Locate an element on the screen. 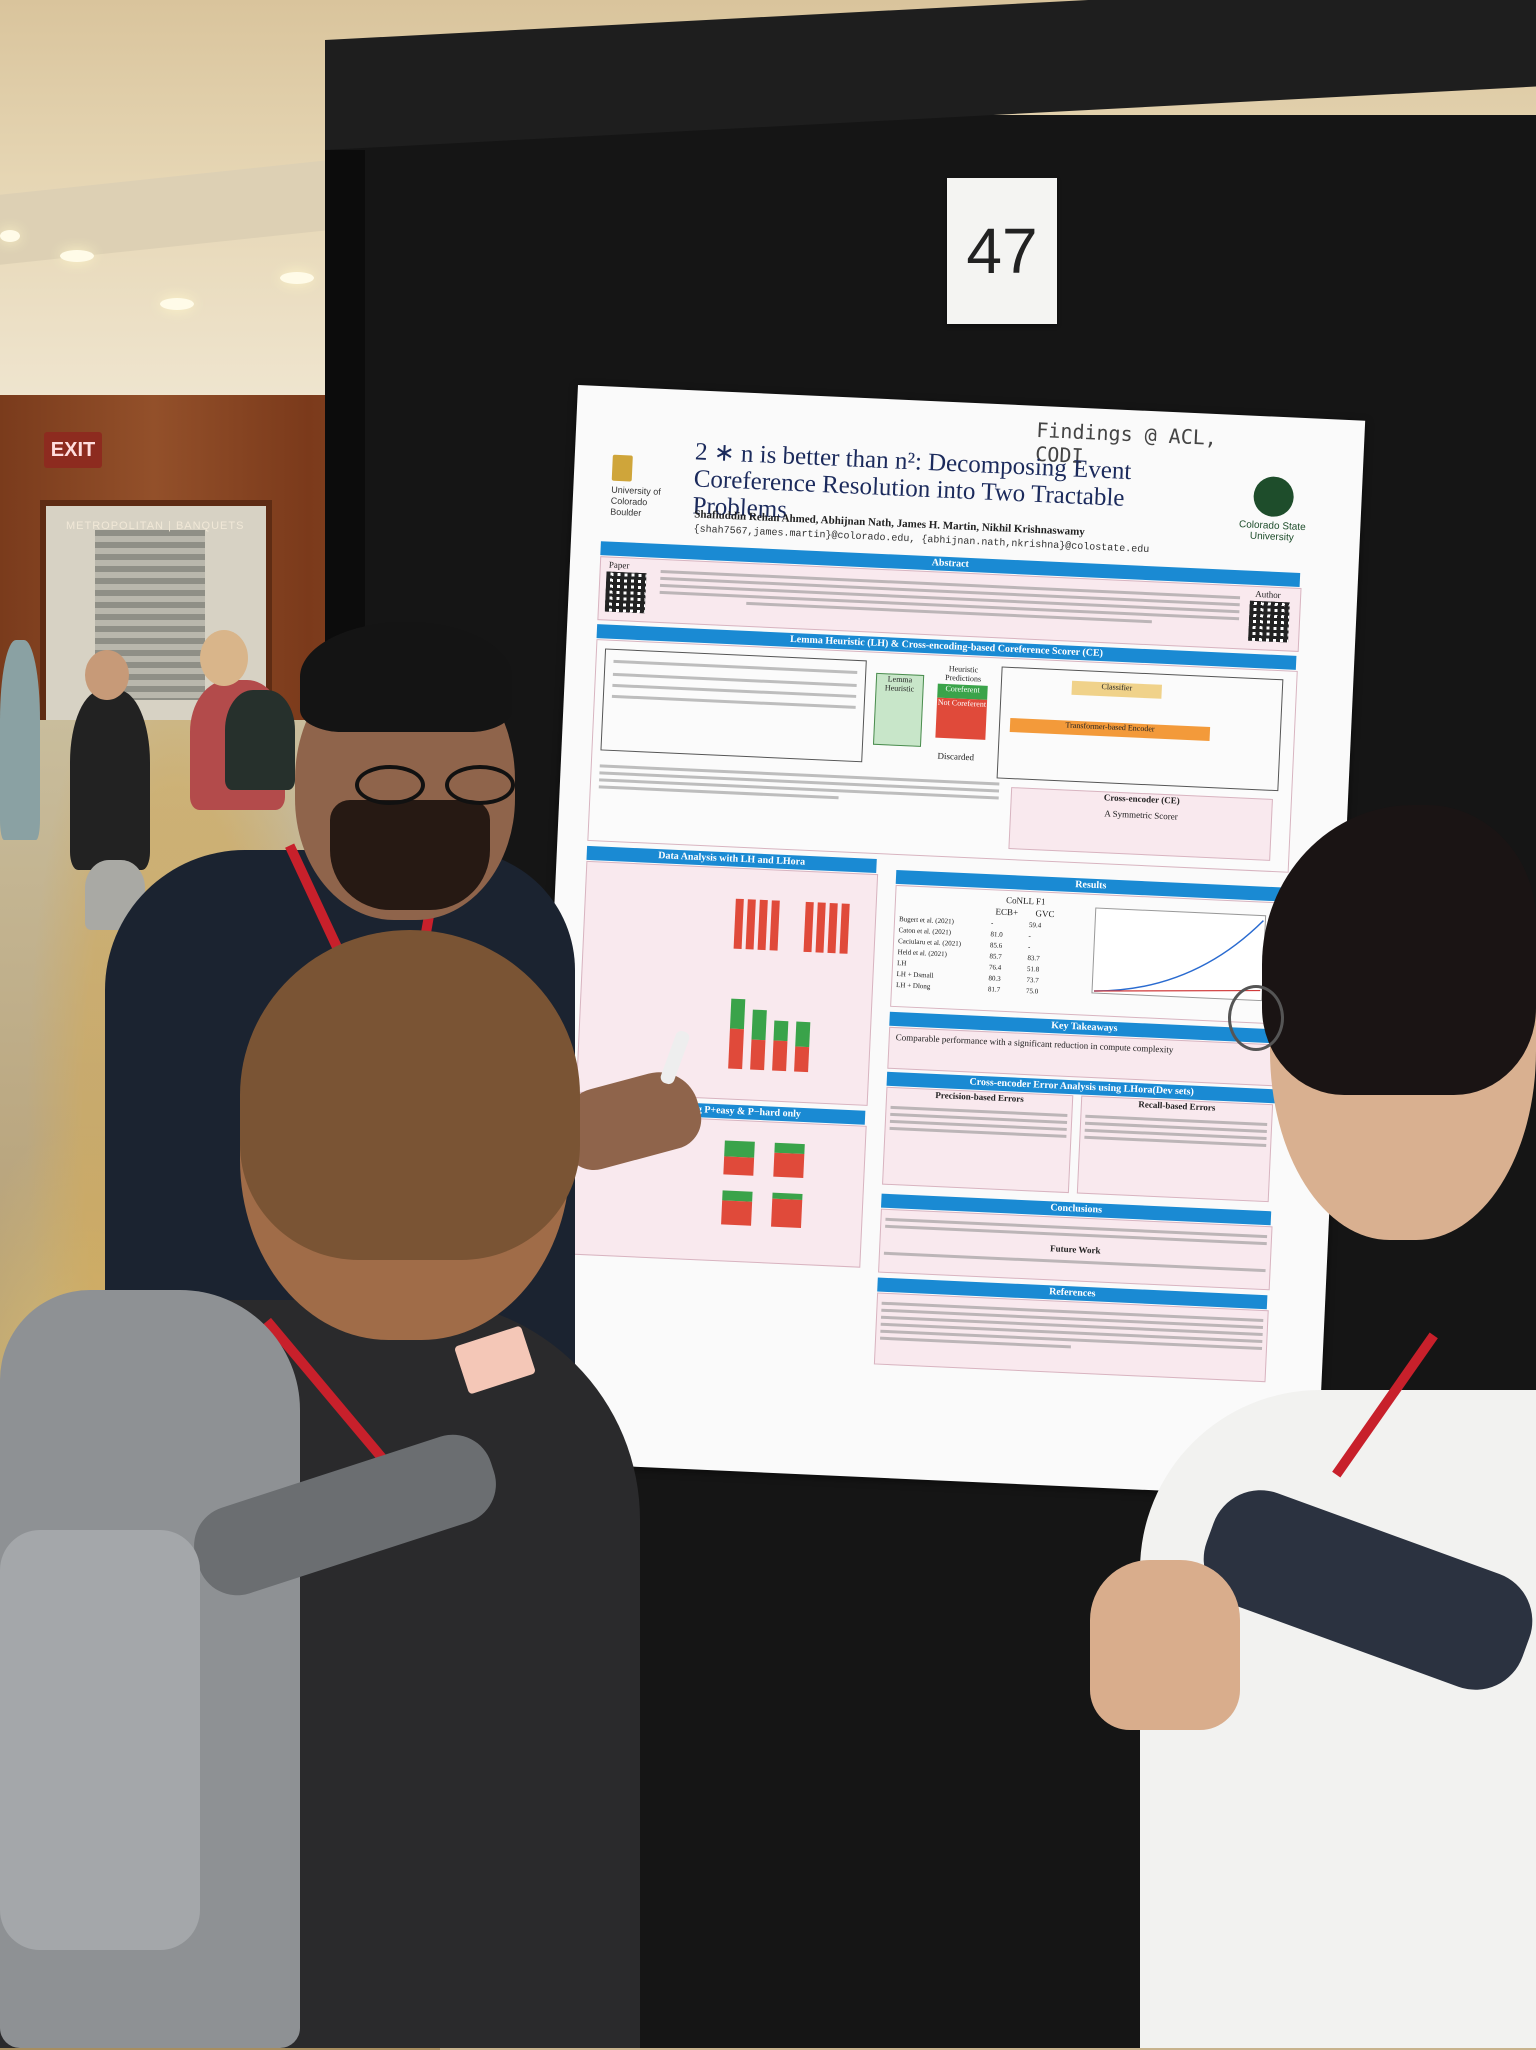 The image size is (1536, 2050). cross-encoder-diagram: Classifier Transformer-based Encoder is located at coordinates (1140, 729).